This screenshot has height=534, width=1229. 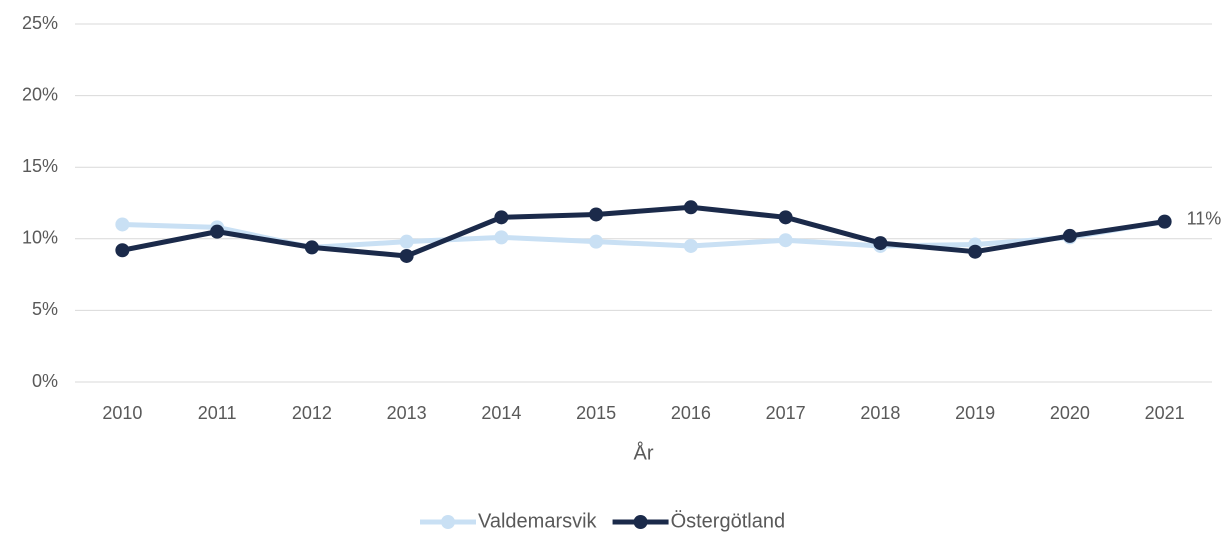 What do you see at coordinates (1070, 413) in the screenshot?
I see `x-tick-label: 2020` at bounding box center [1070, 413].